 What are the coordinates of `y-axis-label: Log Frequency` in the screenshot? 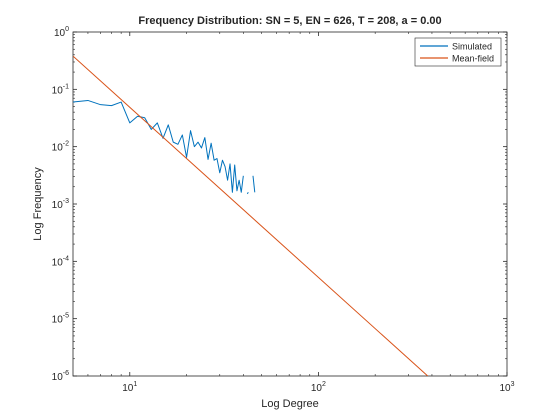 It's located at (38, 204).